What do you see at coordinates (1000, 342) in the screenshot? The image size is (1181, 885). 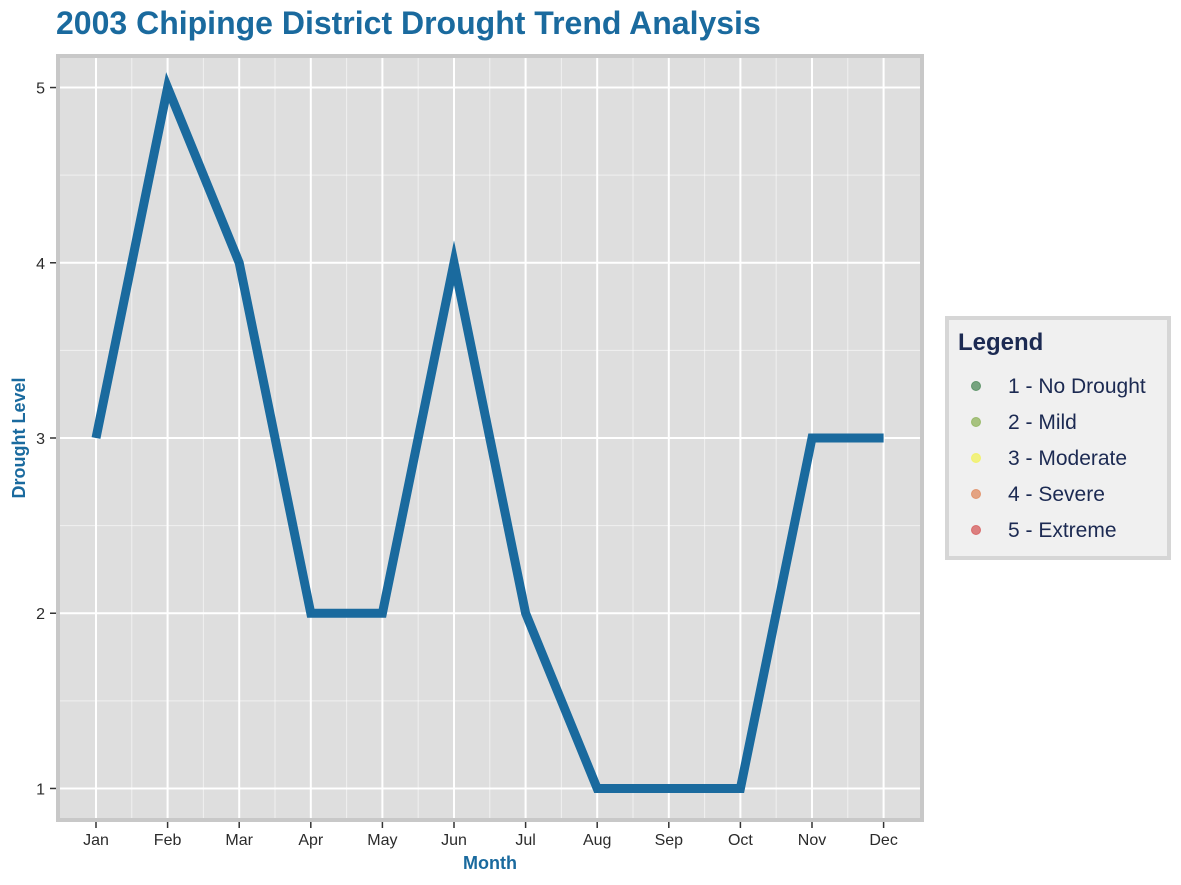 I see `legend-title: Legend` at bounding box center [1000, 342].